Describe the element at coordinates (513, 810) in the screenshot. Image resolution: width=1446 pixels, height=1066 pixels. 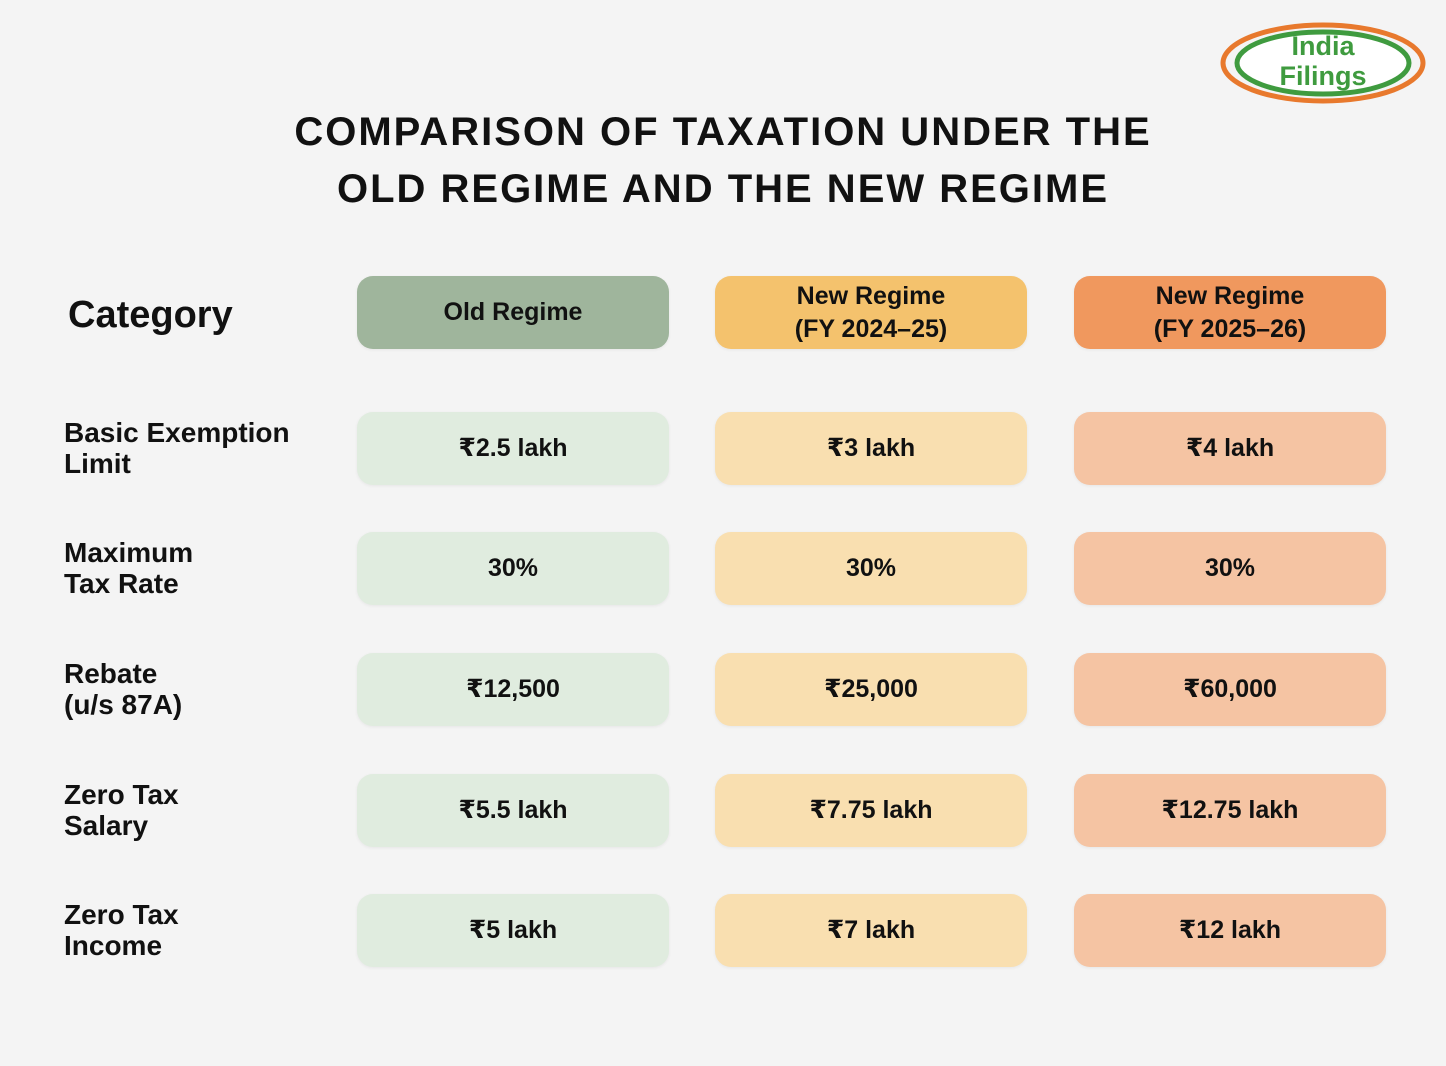
I see `value-cell: ₹5.5 lakh` at that location.